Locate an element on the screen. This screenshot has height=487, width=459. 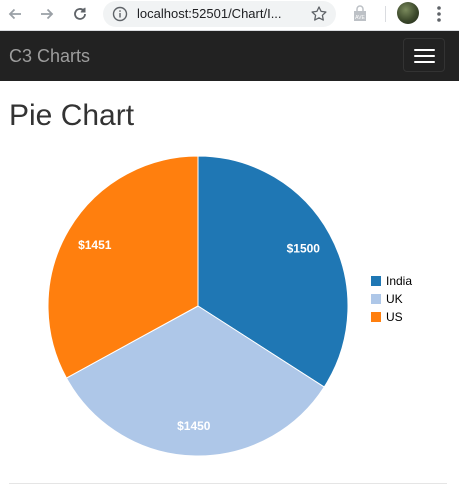
more-vert-icon is located at coordinates (439, 14).